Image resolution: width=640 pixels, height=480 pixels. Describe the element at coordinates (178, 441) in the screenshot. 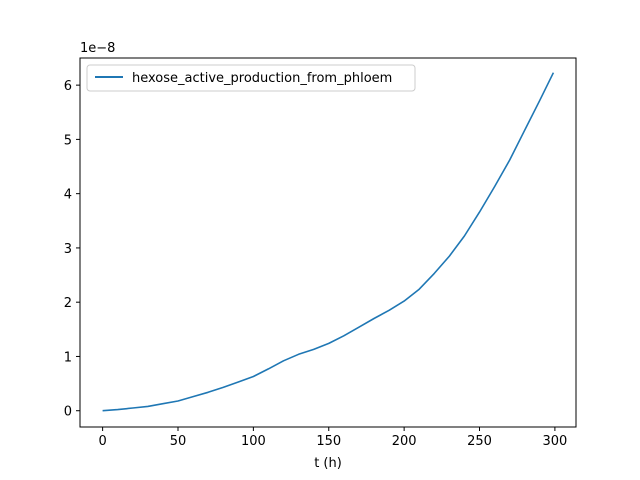

I see `x-tick-label: 50` at that location.